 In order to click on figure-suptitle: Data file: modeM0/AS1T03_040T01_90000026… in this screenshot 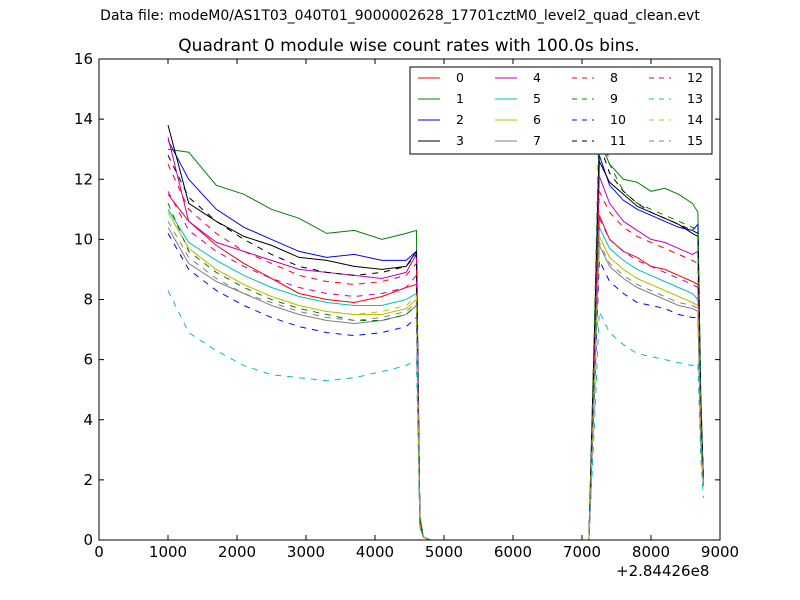, I will do `click(400, 16)`.